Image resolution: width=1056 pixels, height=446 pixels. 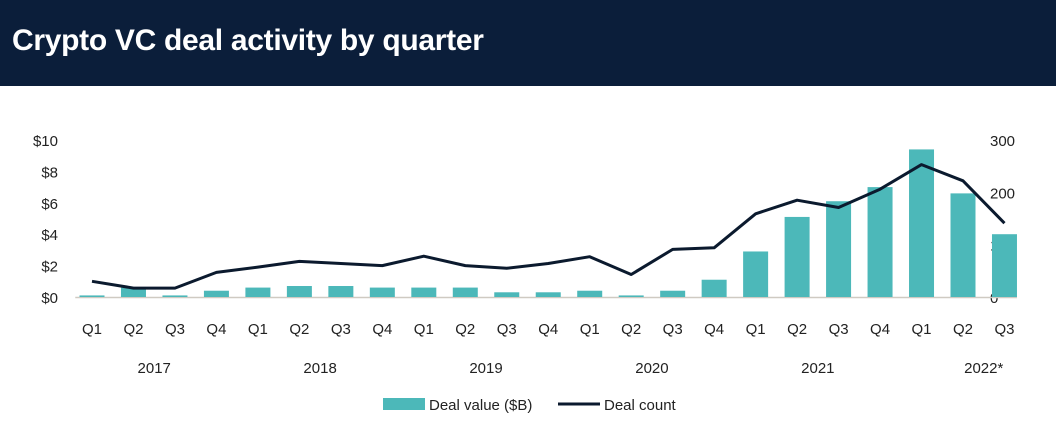 What do you see at coordinates (817, 368) in the screenshot?
I see `x-tick-label-year: 2021` at bounding box center [817, 368].